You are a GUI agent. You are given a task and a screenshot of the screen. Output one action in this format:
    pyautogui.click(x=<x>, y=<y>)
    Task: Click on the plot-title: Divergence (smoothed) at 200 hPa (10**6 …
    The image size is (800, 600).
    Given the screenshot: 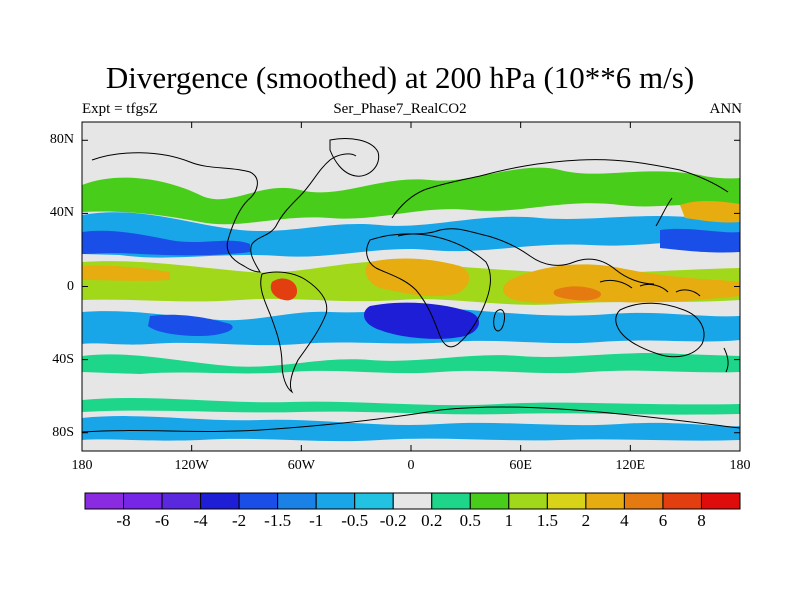 What is the action you would take?
    pyautogui.click(x=400, y=77)
    